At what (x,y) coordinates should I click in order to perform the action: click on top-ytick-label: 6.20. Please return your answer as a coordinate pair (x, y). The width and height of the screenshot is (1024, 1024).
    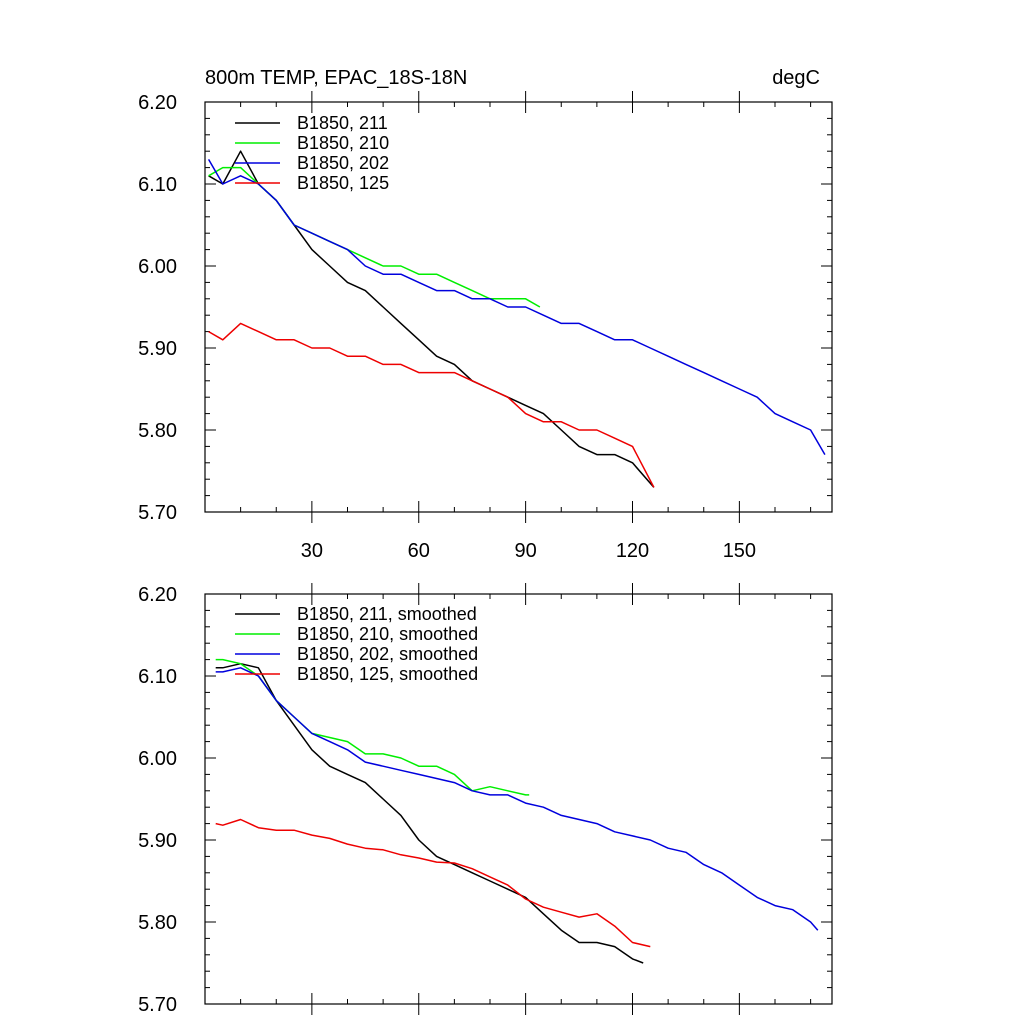
    Looking at the image, I should click on (157, 103).